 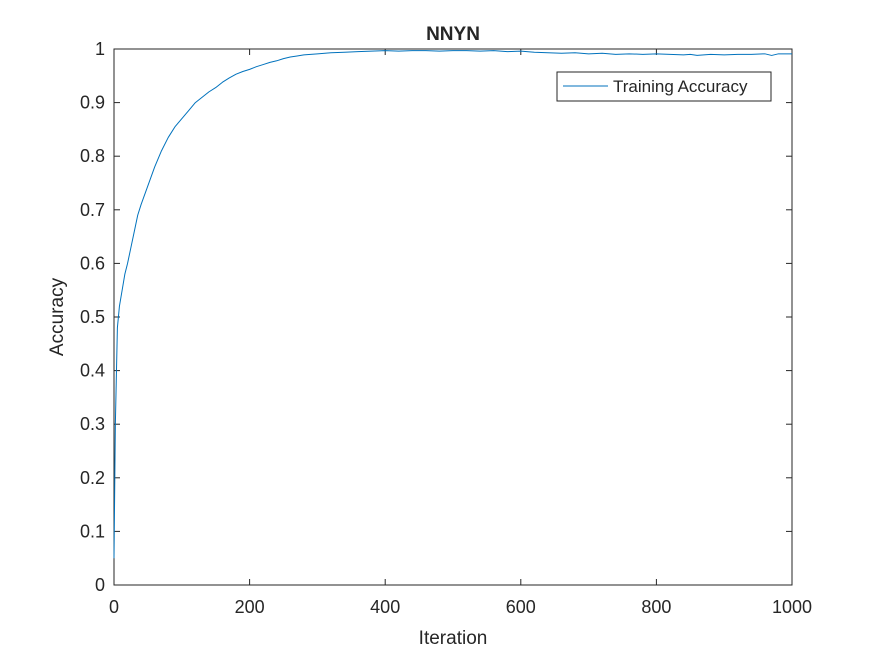 I want to click on chart-title: NNYN, so click(x=453, y=34).